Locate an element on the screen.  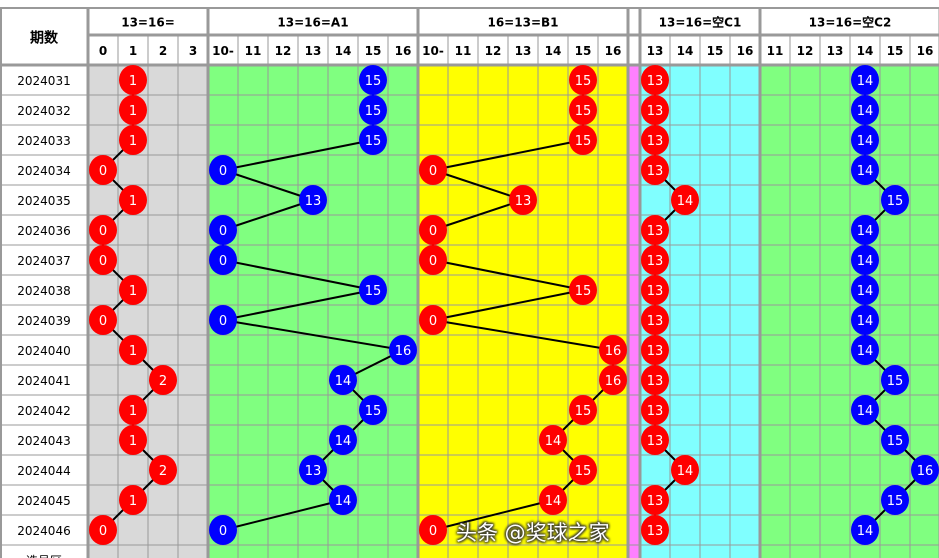
group-title: 13=16=A1 is located at coordinates (312, 23).